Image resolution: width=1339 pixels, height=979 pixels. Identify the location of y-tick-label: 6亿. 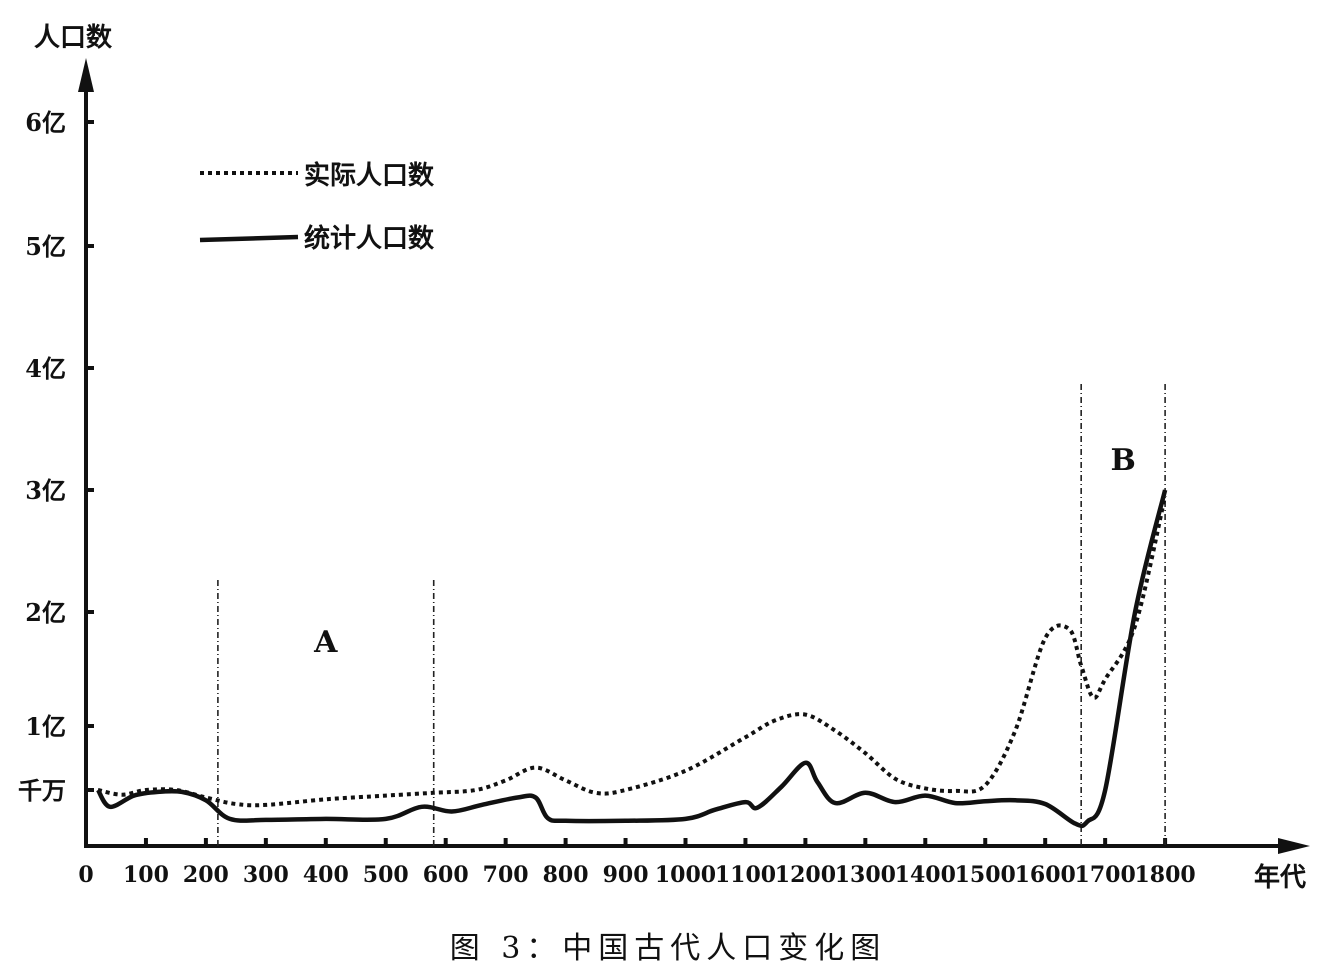
(45, 122).